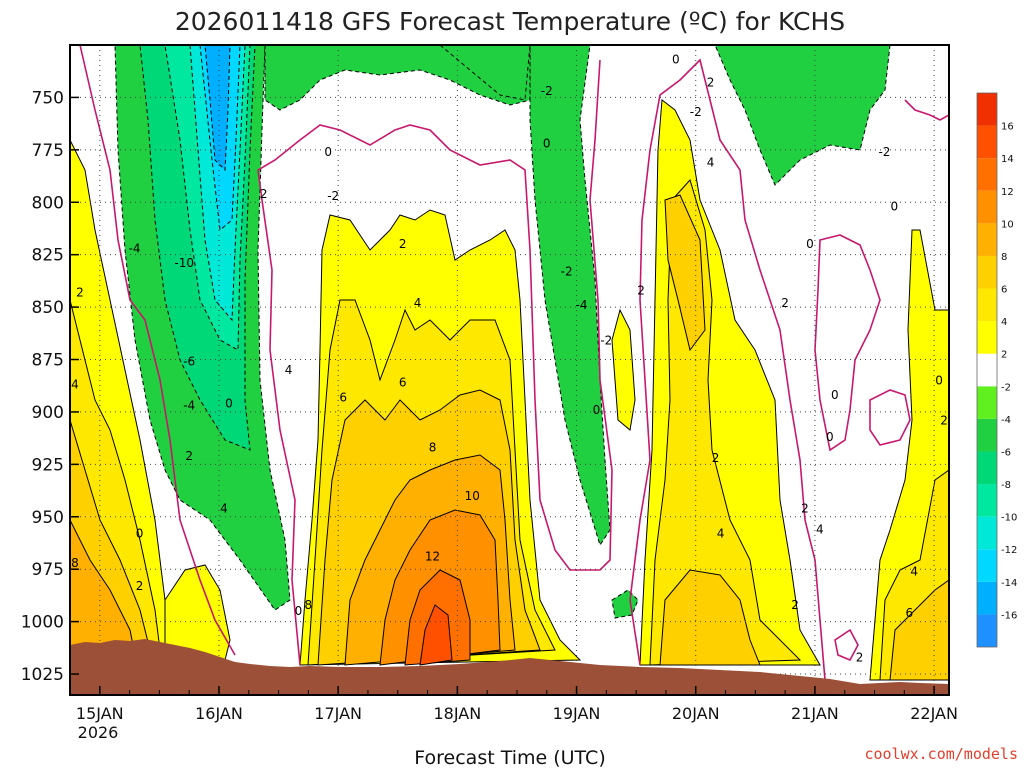  What do you see at coordinates (50, 386) in the screenshot?
I see `y-axis: 750 775 800 825 850 875 900 925 950 975 1000 1025` at bounding box center [50, 386].